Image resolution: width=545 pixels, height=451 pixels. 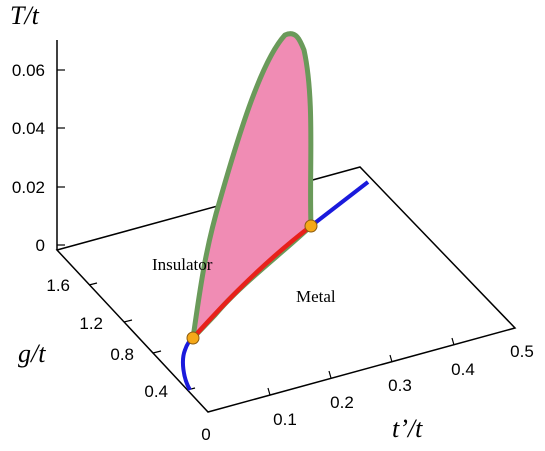 What do you see at coordinates (182, 264) in the screenshot?
I see `insulator-label: Insulator` at bounding box center [182, 264].